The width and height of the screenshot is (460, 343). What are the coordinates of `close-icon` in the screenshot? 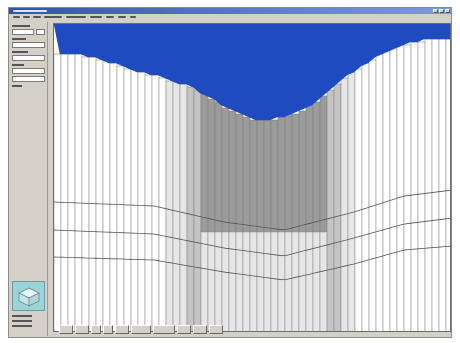 It's located at (447, 11).